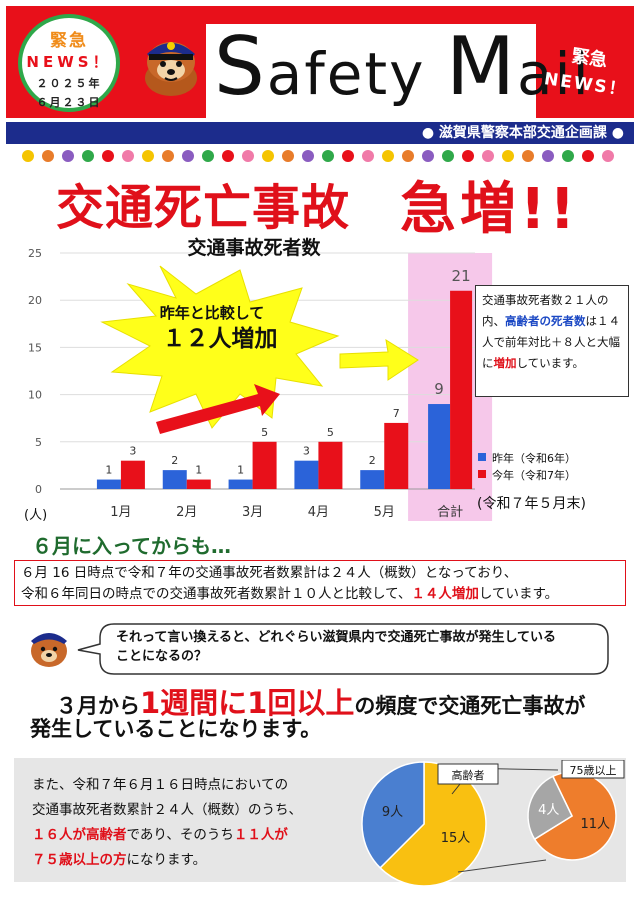 The height and width of the screenshot is (902, 640). What do you see at coordinates (490, 209) in the screenshot?
I see `headline-emphasis: 急増!!` at bounding box center [490, 209].